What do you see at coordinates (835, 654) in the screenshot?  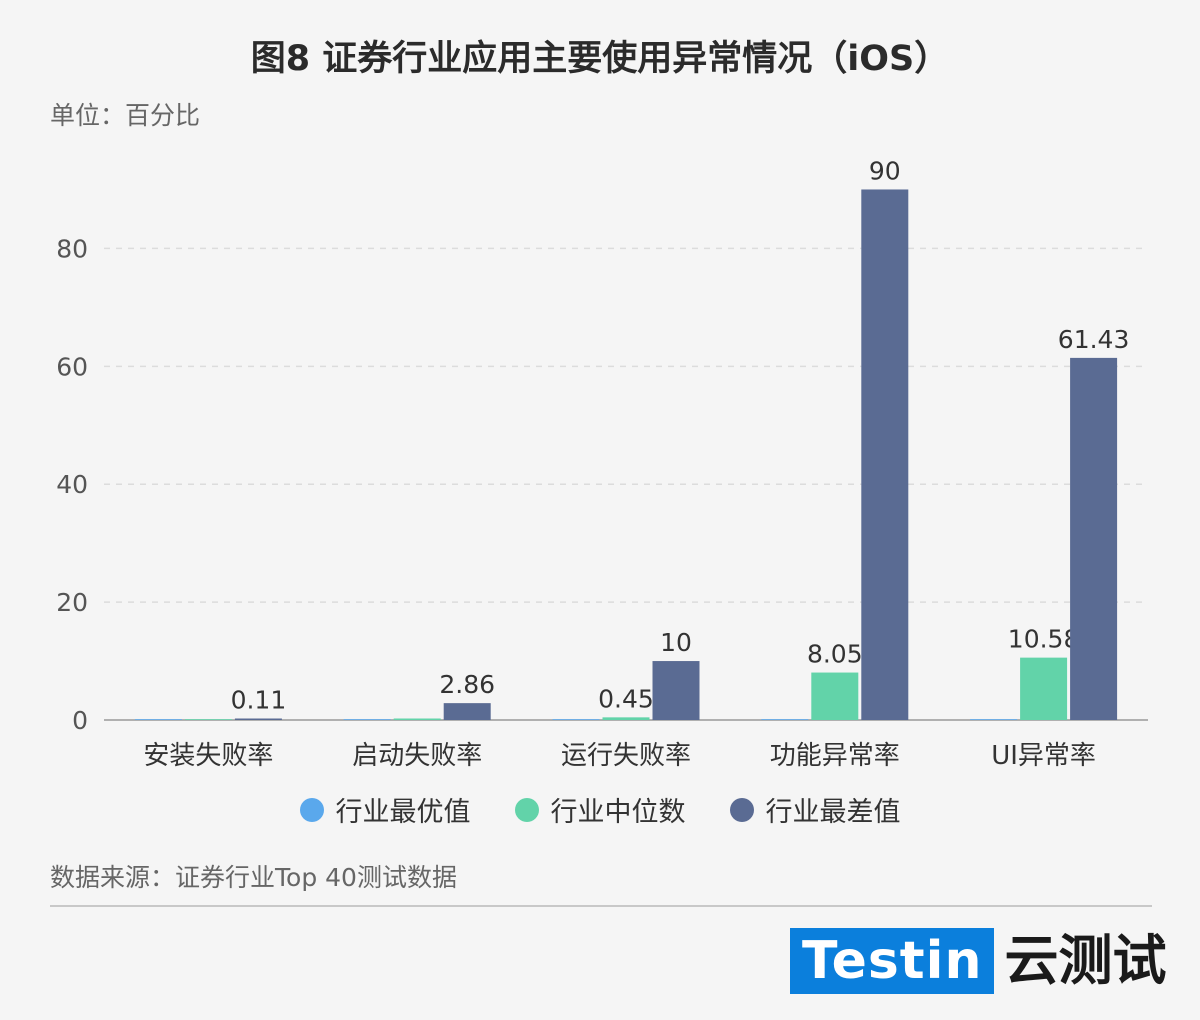 I see `data-label: 8.05` at bounding box center [835, 654].